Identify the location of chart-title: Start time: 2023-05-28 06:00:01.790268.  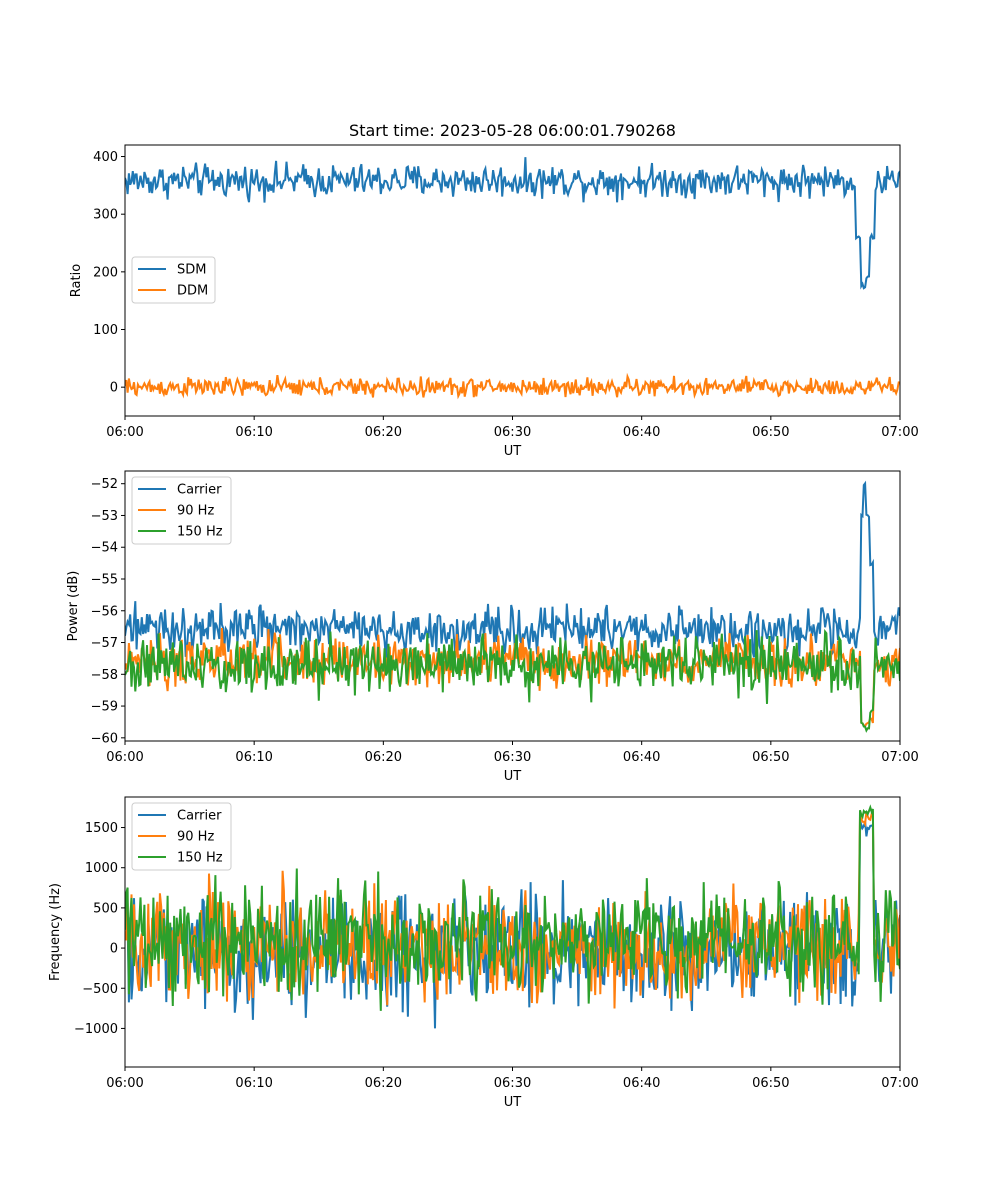
(512, 130).